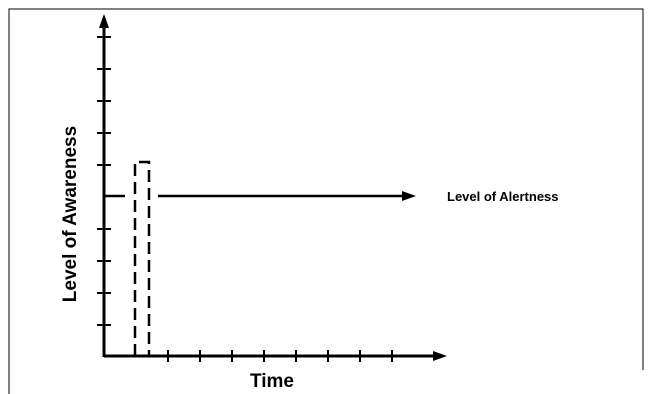  Describe the element at coordinates (409, 196) in the screenshot. I see `alertness-arrowhead` at that location.